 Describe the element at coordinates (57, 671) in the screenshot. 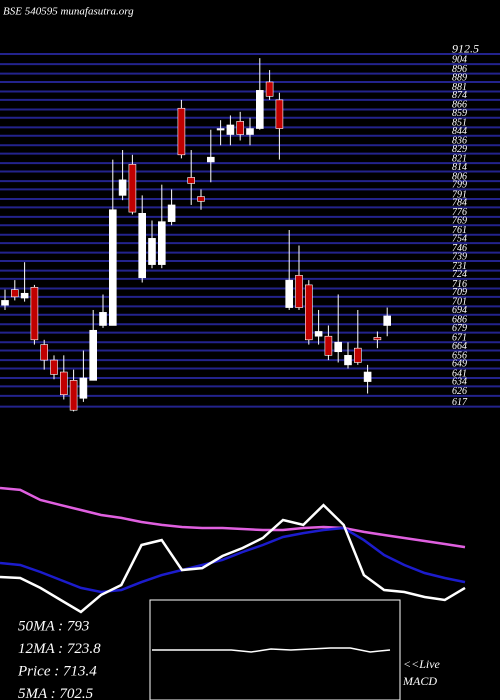

I see `info-label: Price : 713.4` at that location.